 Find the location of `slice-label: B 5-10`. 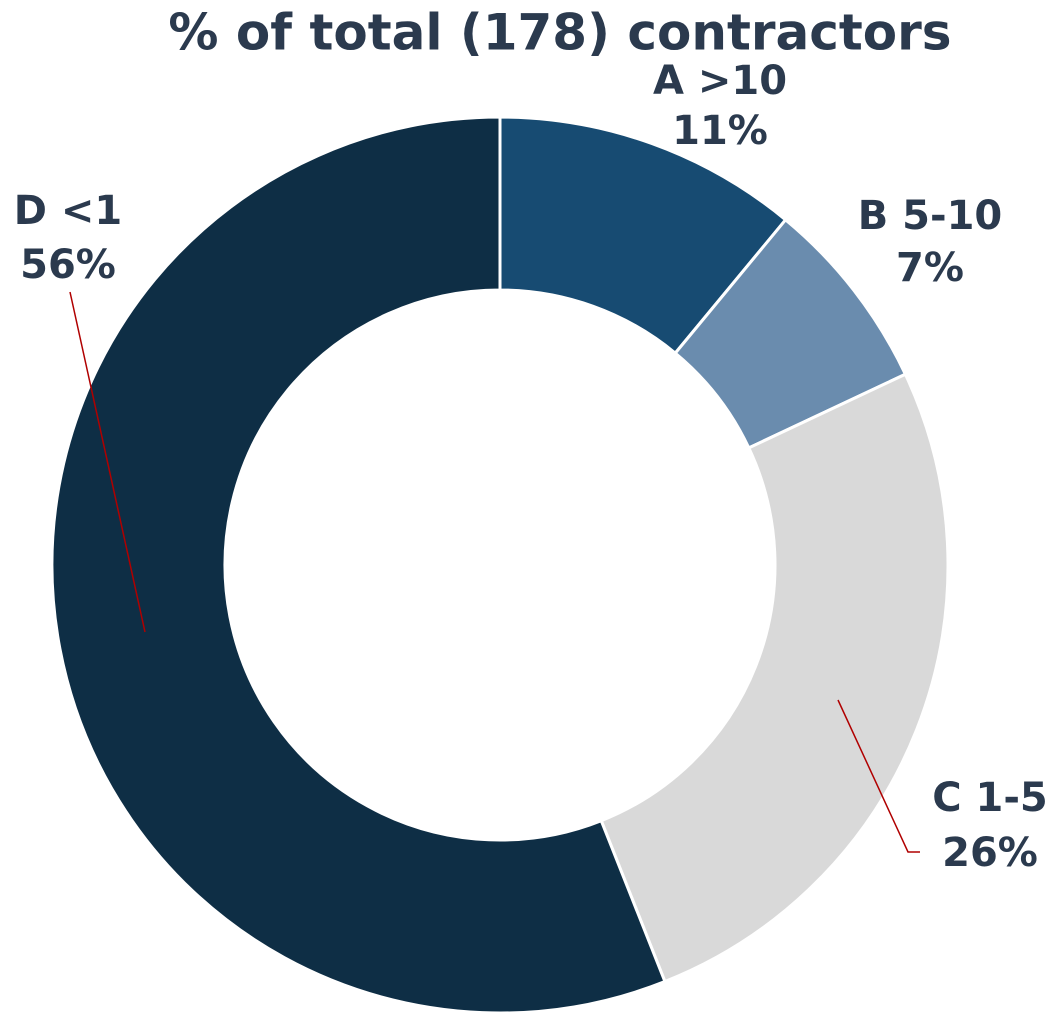

slice-label: B 5-10 is located at coordinates (930, 216).